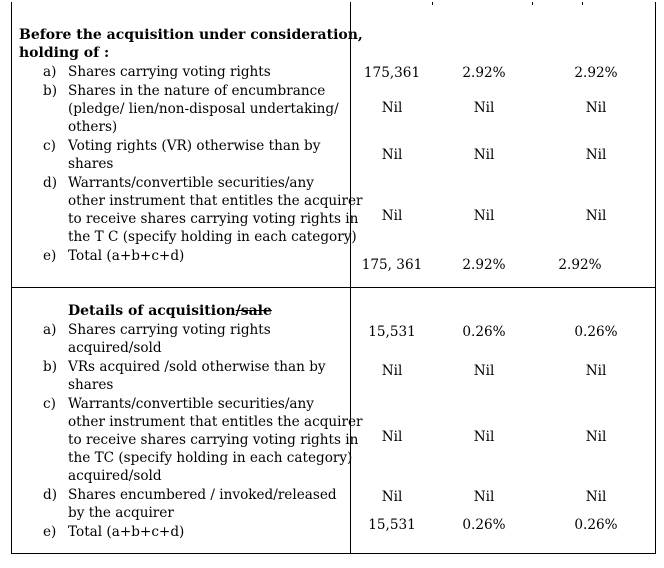  Describe the element at coordinates (152, 311) in the screenshot. I see `heading-text: Details of acquisition` at that location.